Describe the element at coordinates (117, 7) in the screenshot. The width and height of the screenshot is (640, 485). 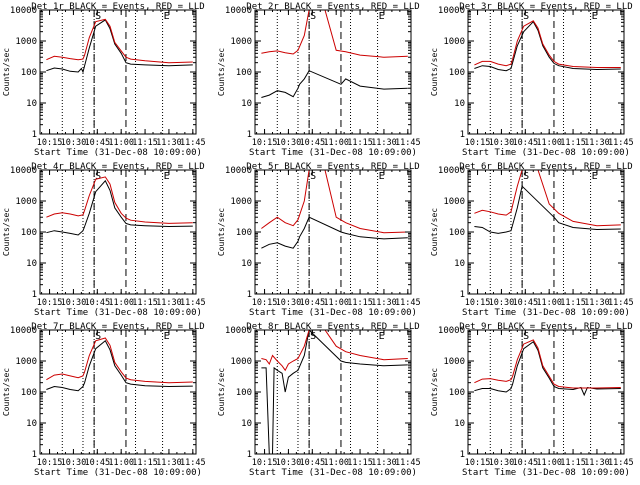
I see `plot-title: Det 1r BLACK = Events, RED = LLD` at that location.